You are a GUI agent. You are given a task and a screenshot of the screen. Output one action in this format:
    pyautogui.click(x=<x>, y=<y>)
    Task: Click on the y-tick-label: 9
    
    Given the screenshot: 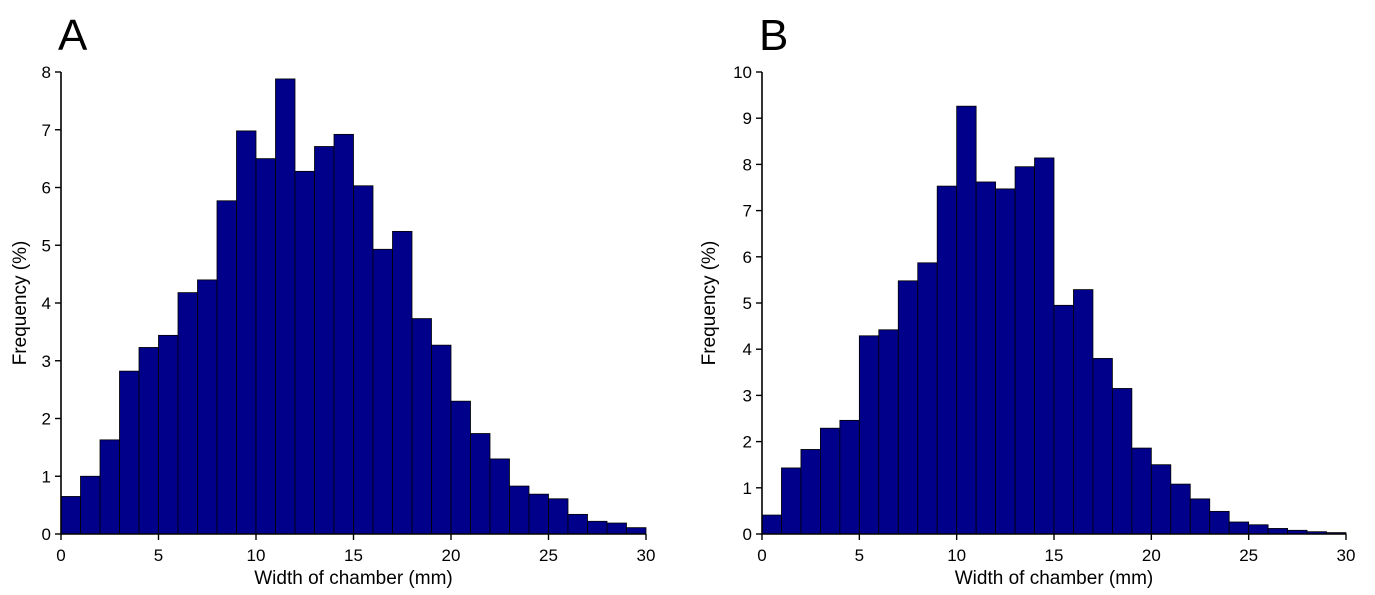 What is the action you would take?
    pyautogui.click(x=747, y=118)
    